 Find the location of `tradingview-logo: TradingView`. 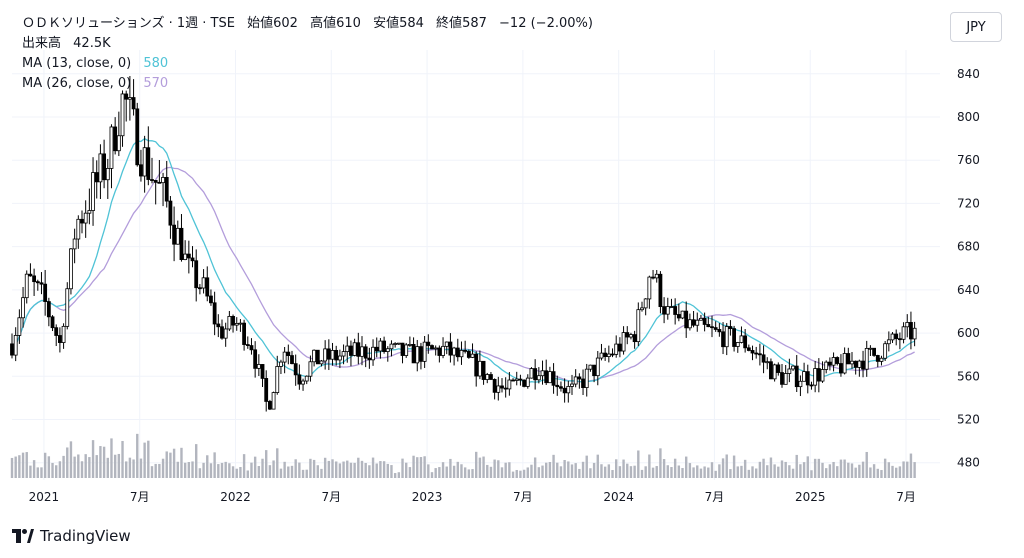

tradingview-logo: TradingView is located at coordinates (71, 536).